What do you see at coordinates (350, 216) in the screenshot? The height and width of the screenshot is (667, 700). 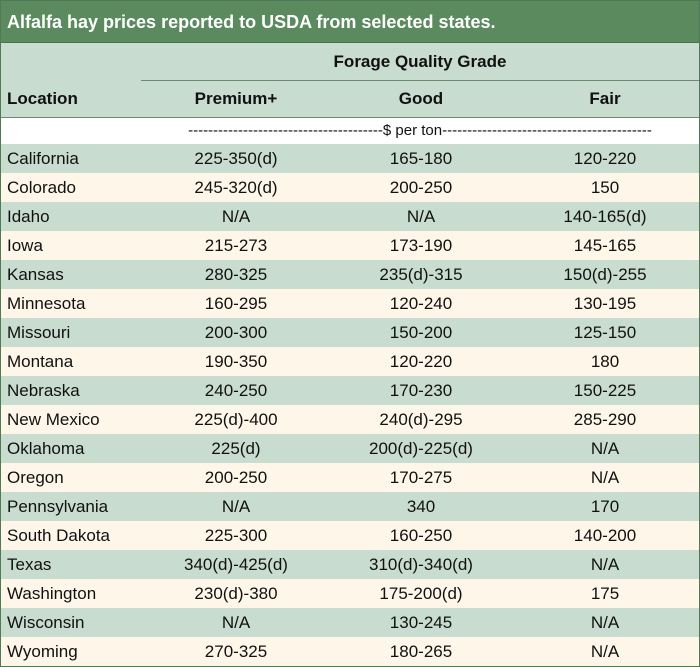 I see `table-row: Idaho N/A N/A 140-165(d)` at bounding box center [350, 216].